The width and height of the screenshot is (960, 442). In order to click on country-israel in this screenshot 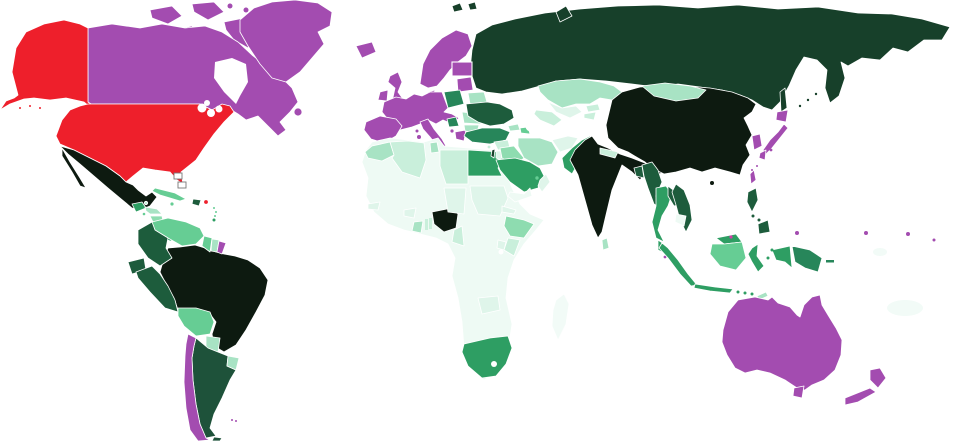, I will do `click(493, 153)`.